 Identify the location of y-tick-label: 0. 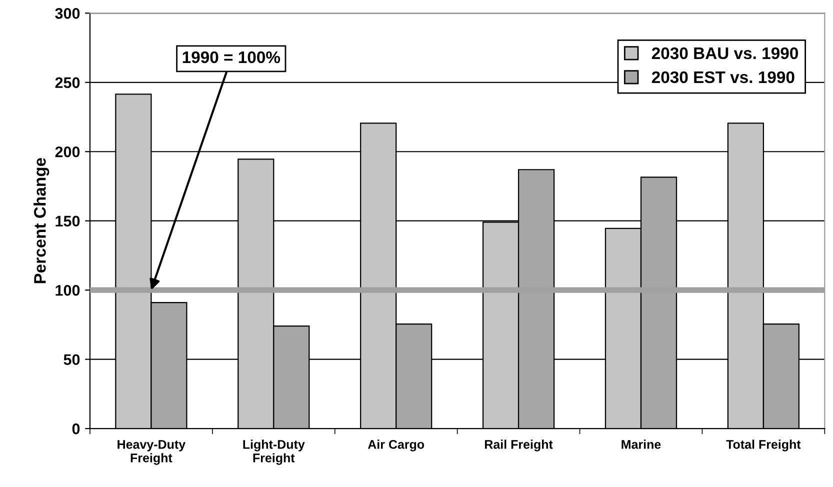
(76, 428).